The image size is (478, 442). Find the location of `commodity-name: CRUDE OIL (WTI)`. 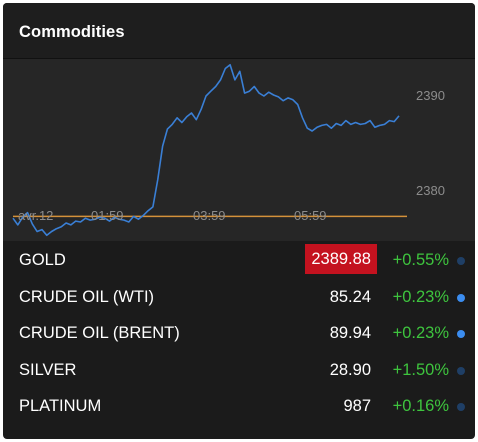

commodity-name: CRUDE OIL (WTI) is located at coordinates (87, 296).